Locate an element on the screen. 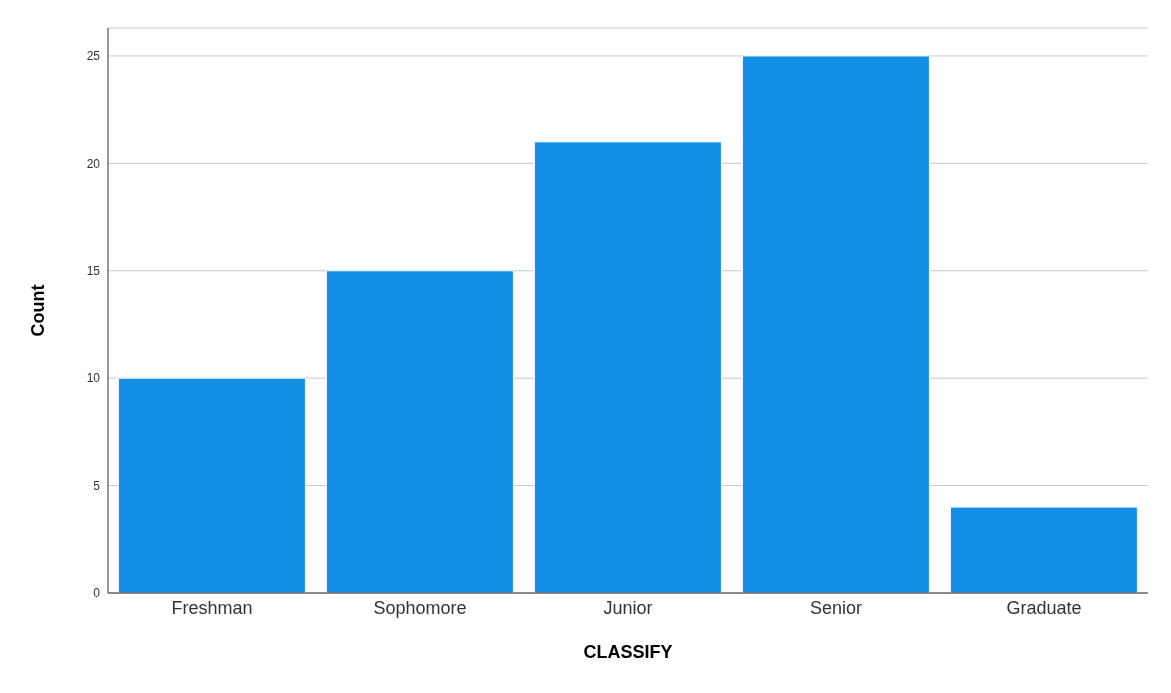 The image size is (1171, 693). y-axis-title: Count is located at coordinates (38, 310).